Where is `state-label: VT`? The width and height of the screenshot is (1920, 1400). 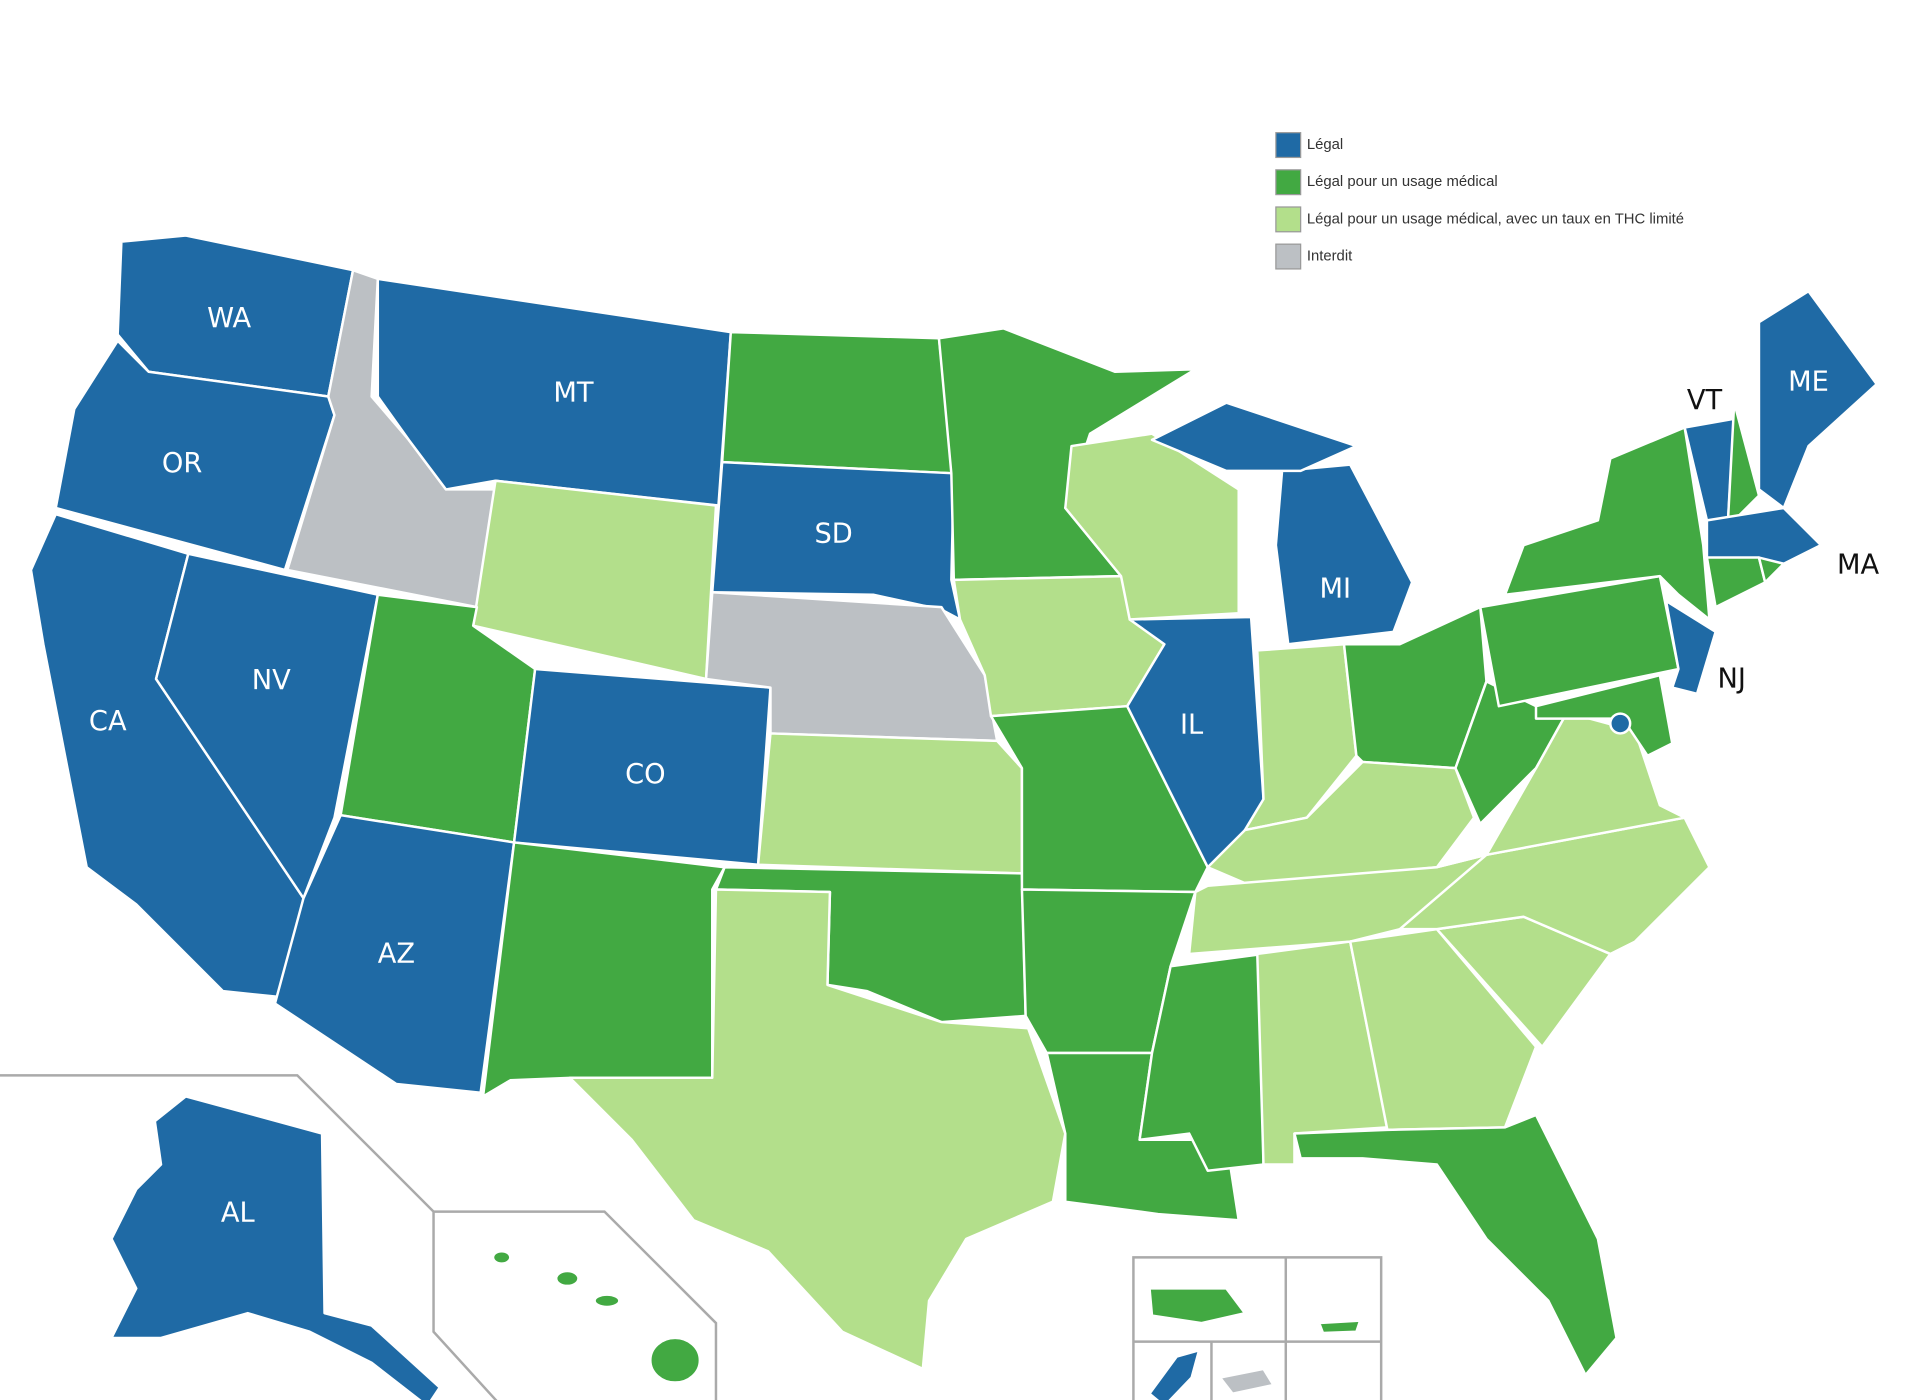 state-label: VT is located at coordinates (1705, 400).